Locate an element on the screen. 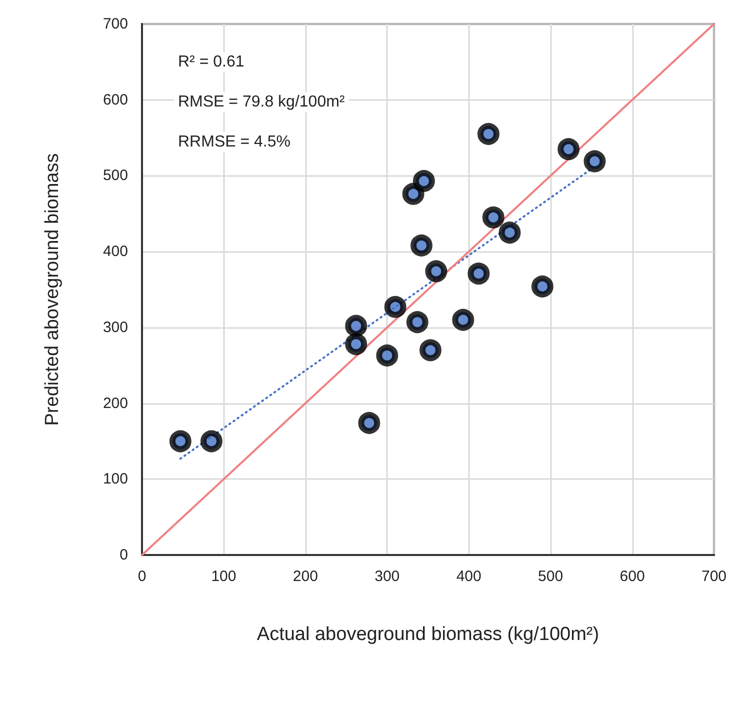 This screenshot has height=702, width=736. annotation: RMSE = 79.8 kg/100m² is located at coordinates (262, 102).